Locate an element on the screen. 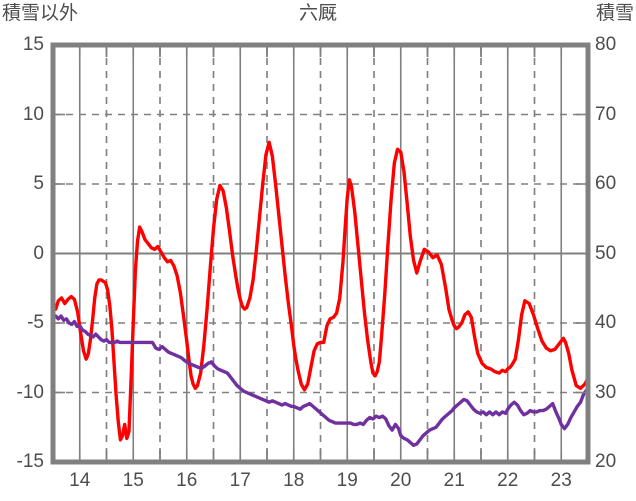 This screenshot has width=636, height=501. x-axis-tick-label: 14 is located at coordinates (80, 480).